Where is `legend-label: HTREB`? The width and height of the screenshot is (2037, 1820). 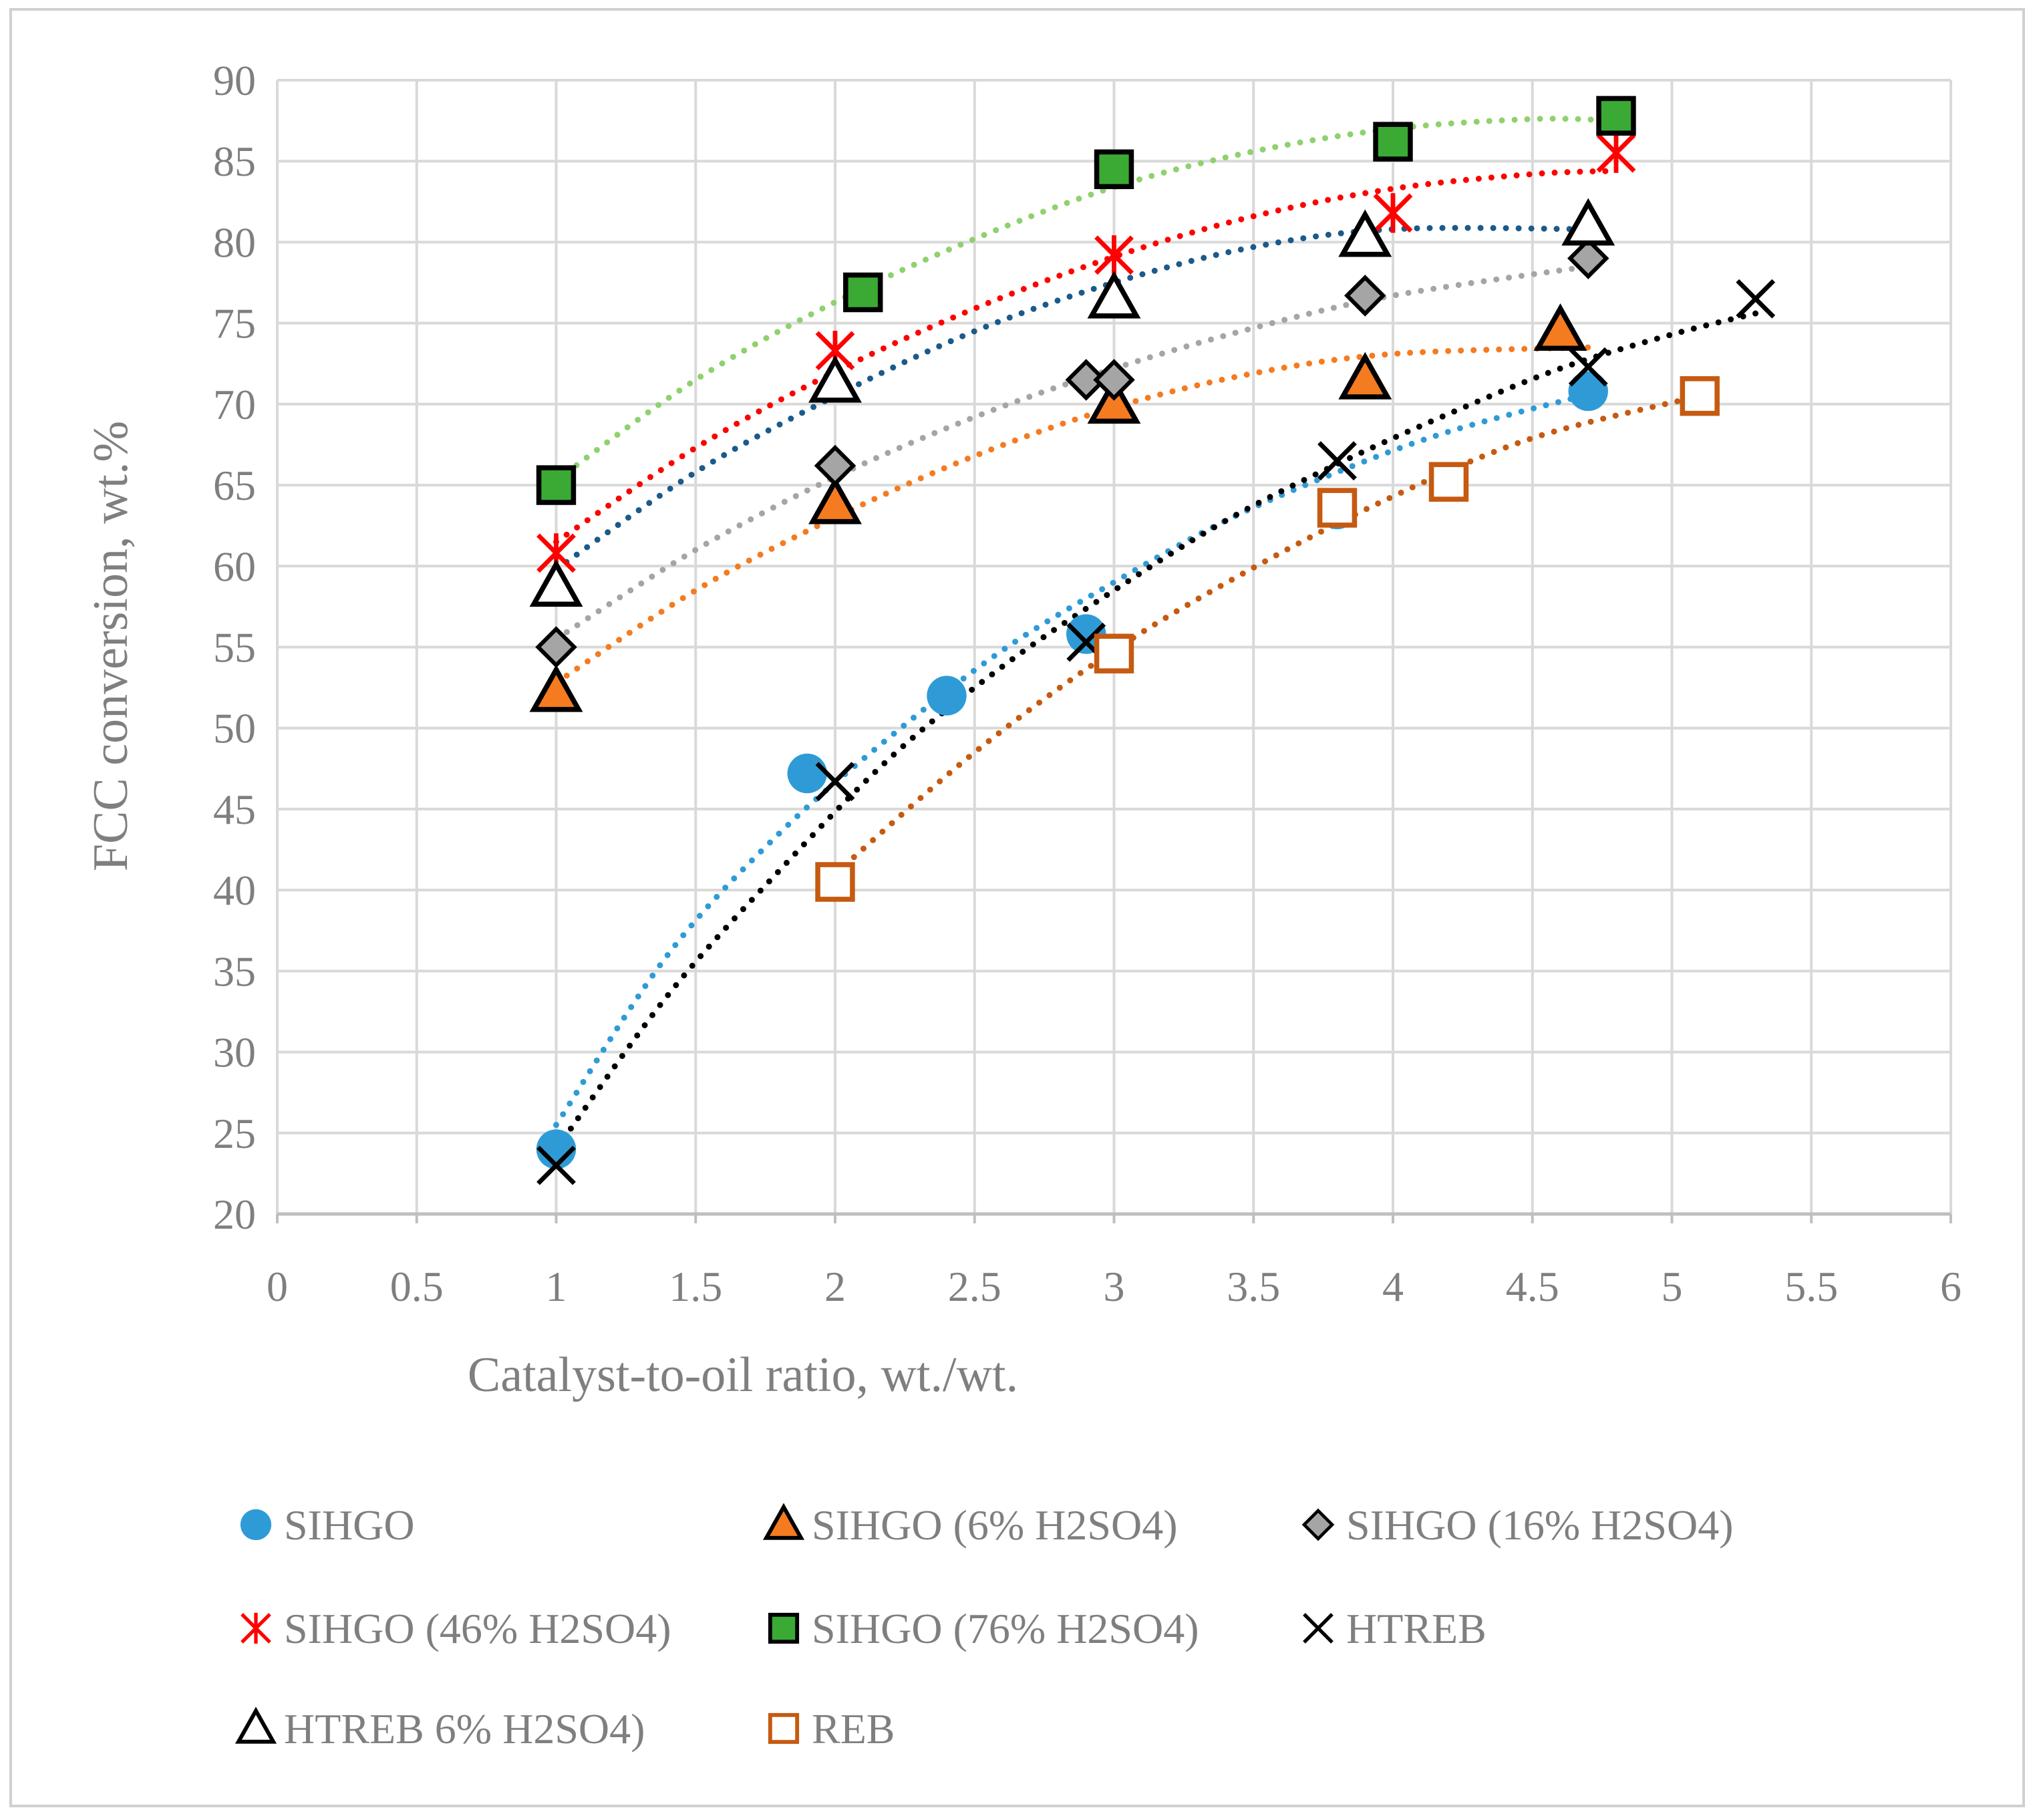 legend-label: HTREB is located at coordinates (1416, 1628).